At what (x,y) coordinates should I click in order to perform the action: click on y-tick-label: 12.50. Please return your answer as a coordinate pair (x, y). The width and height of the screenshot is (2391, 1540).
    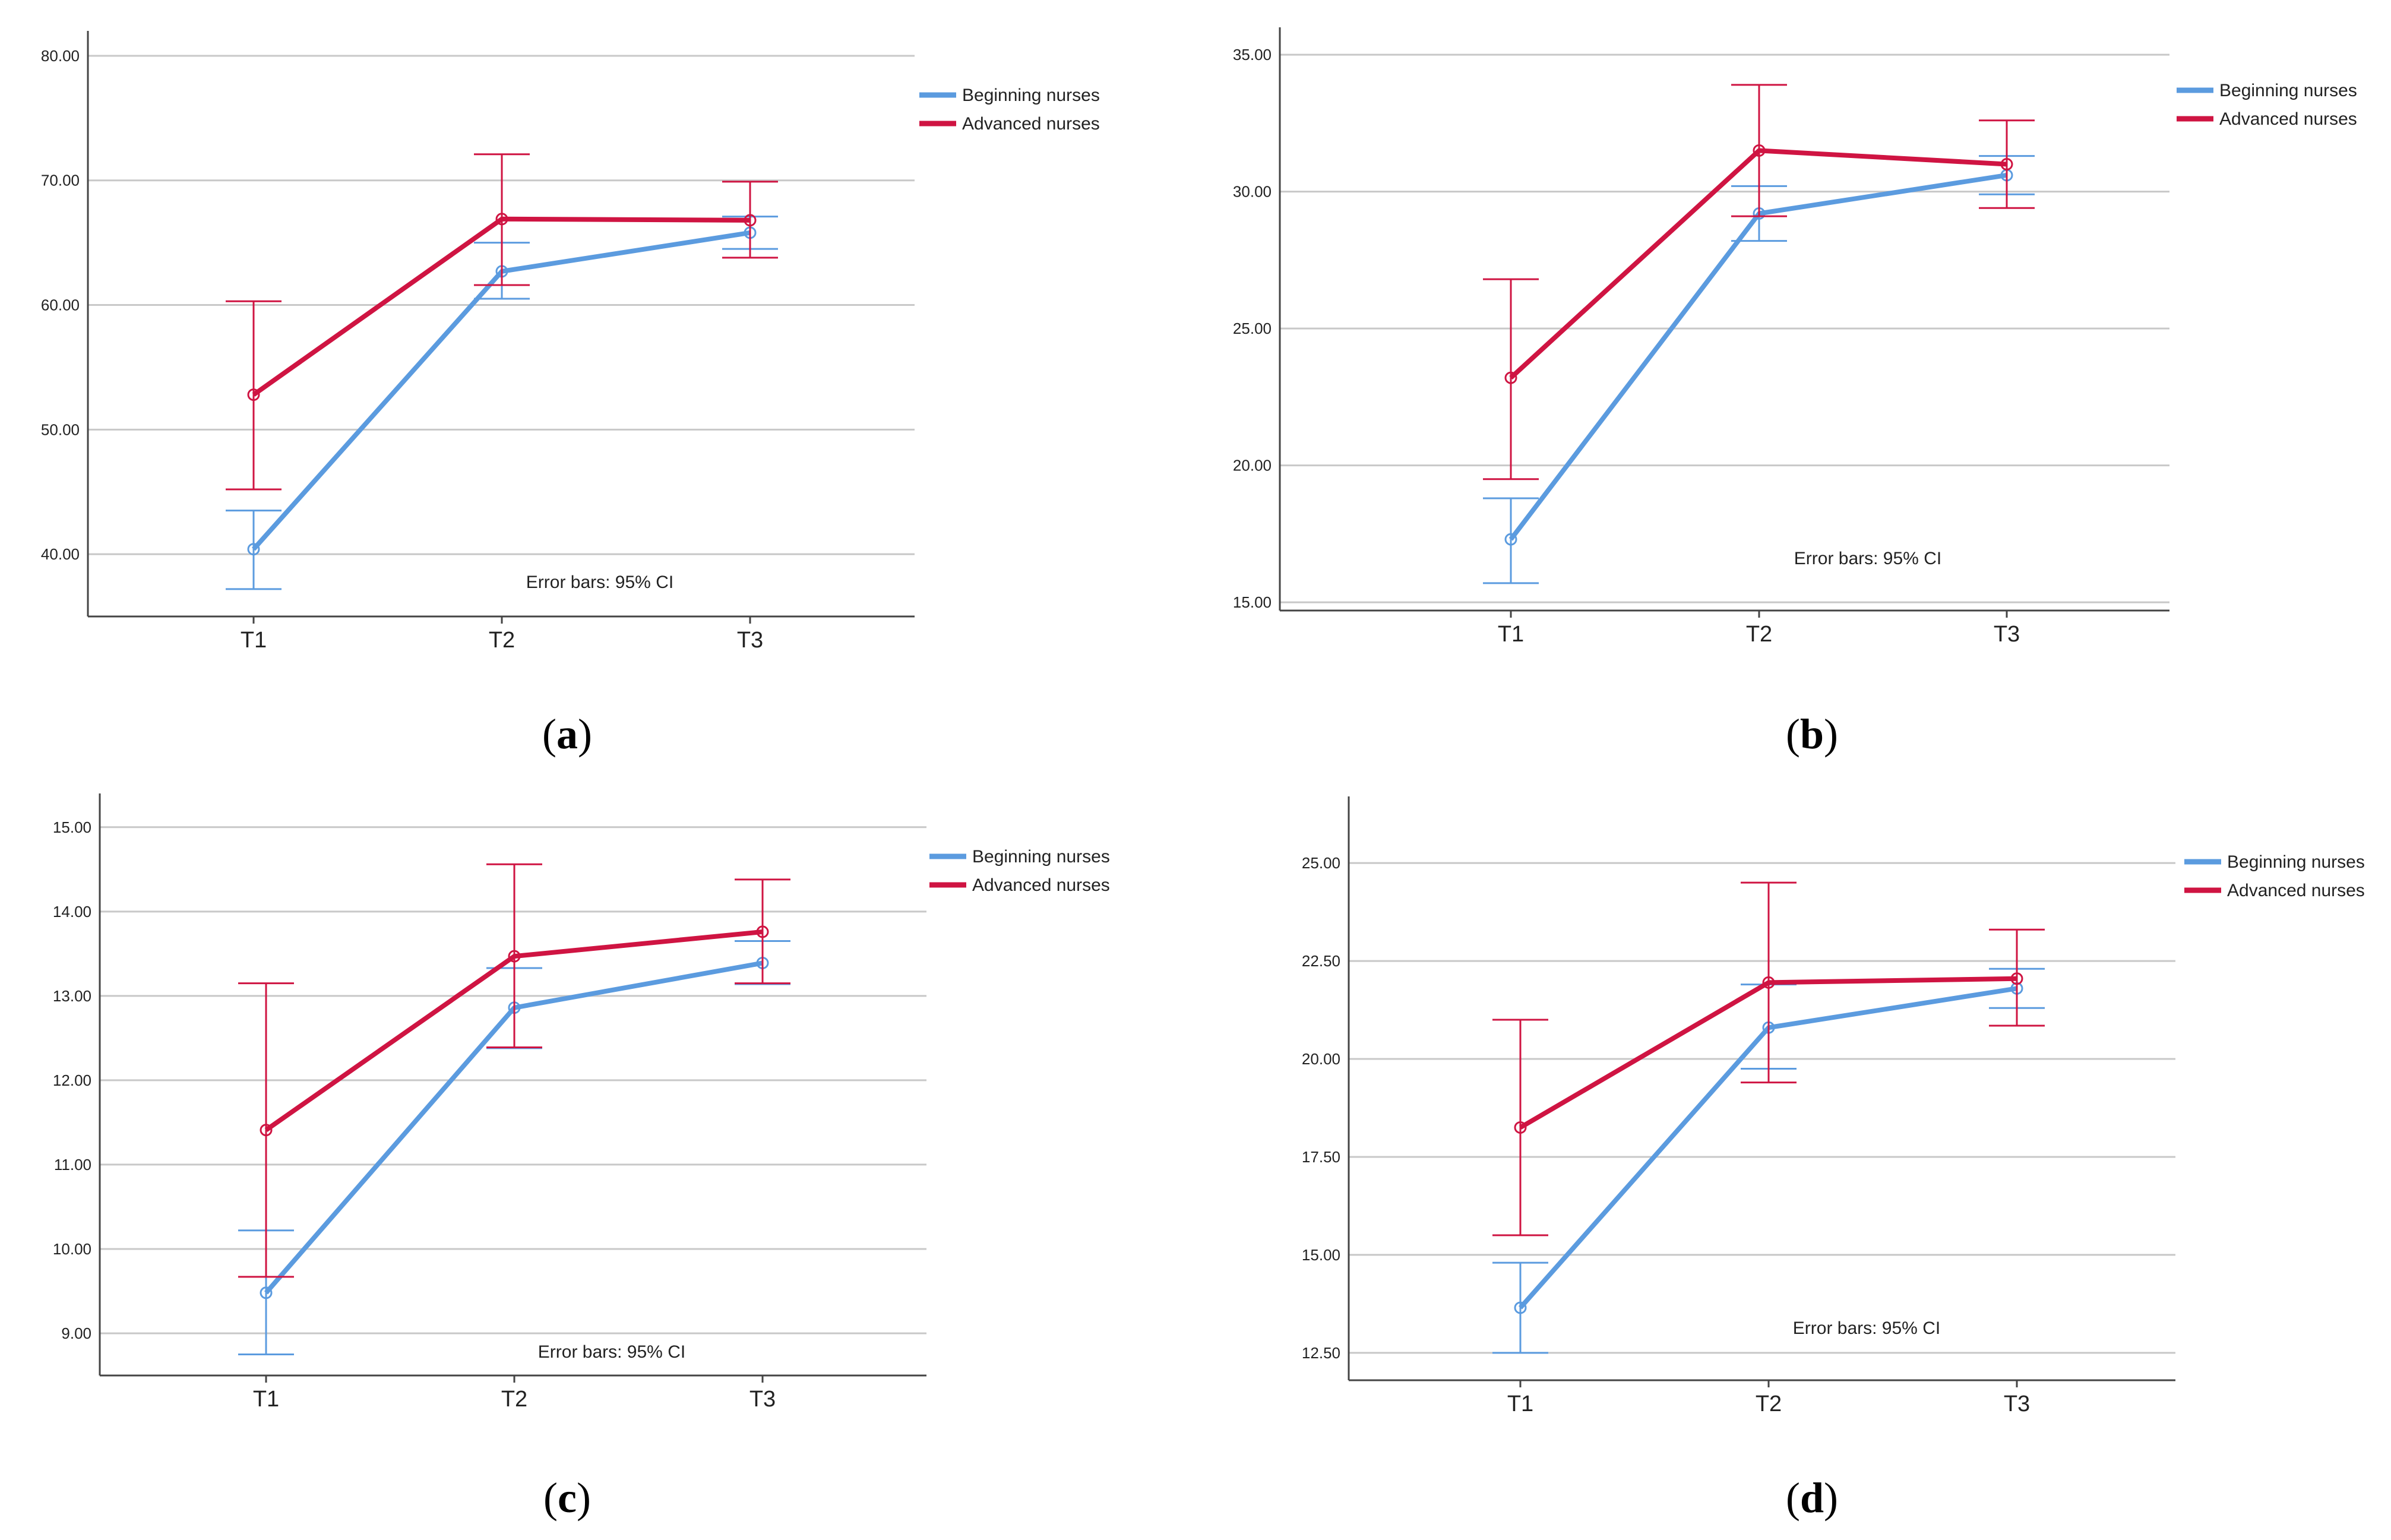
    Looking at the image, I should click on (1321, 1353).